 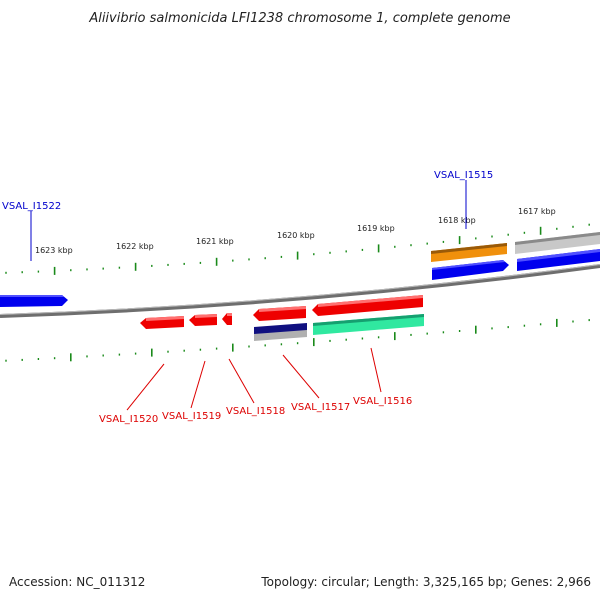 I want to click on gene-block-grey-top, so click(x=557, y=238).